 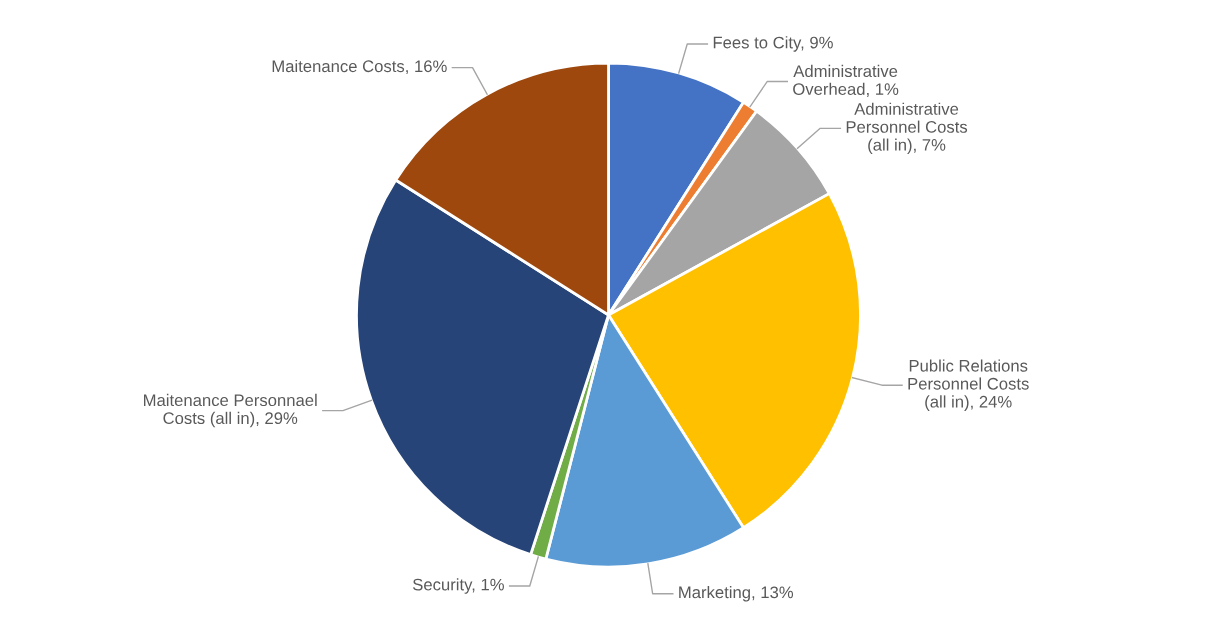 I want to click on slice-label: Administrative Overhead, 1%, so click(x=846, y=80).